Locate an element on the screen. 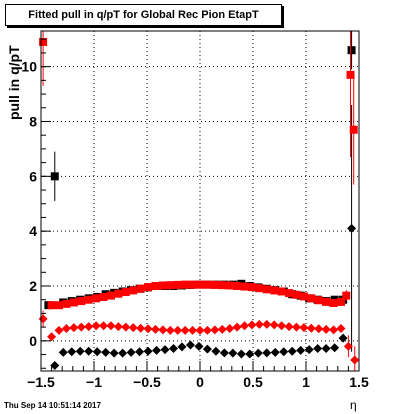 The height and width of the screenshot is (414, 400). timestamp: Thu Sep 14 10:51:14 2017 is located at coordinates (52, 405).